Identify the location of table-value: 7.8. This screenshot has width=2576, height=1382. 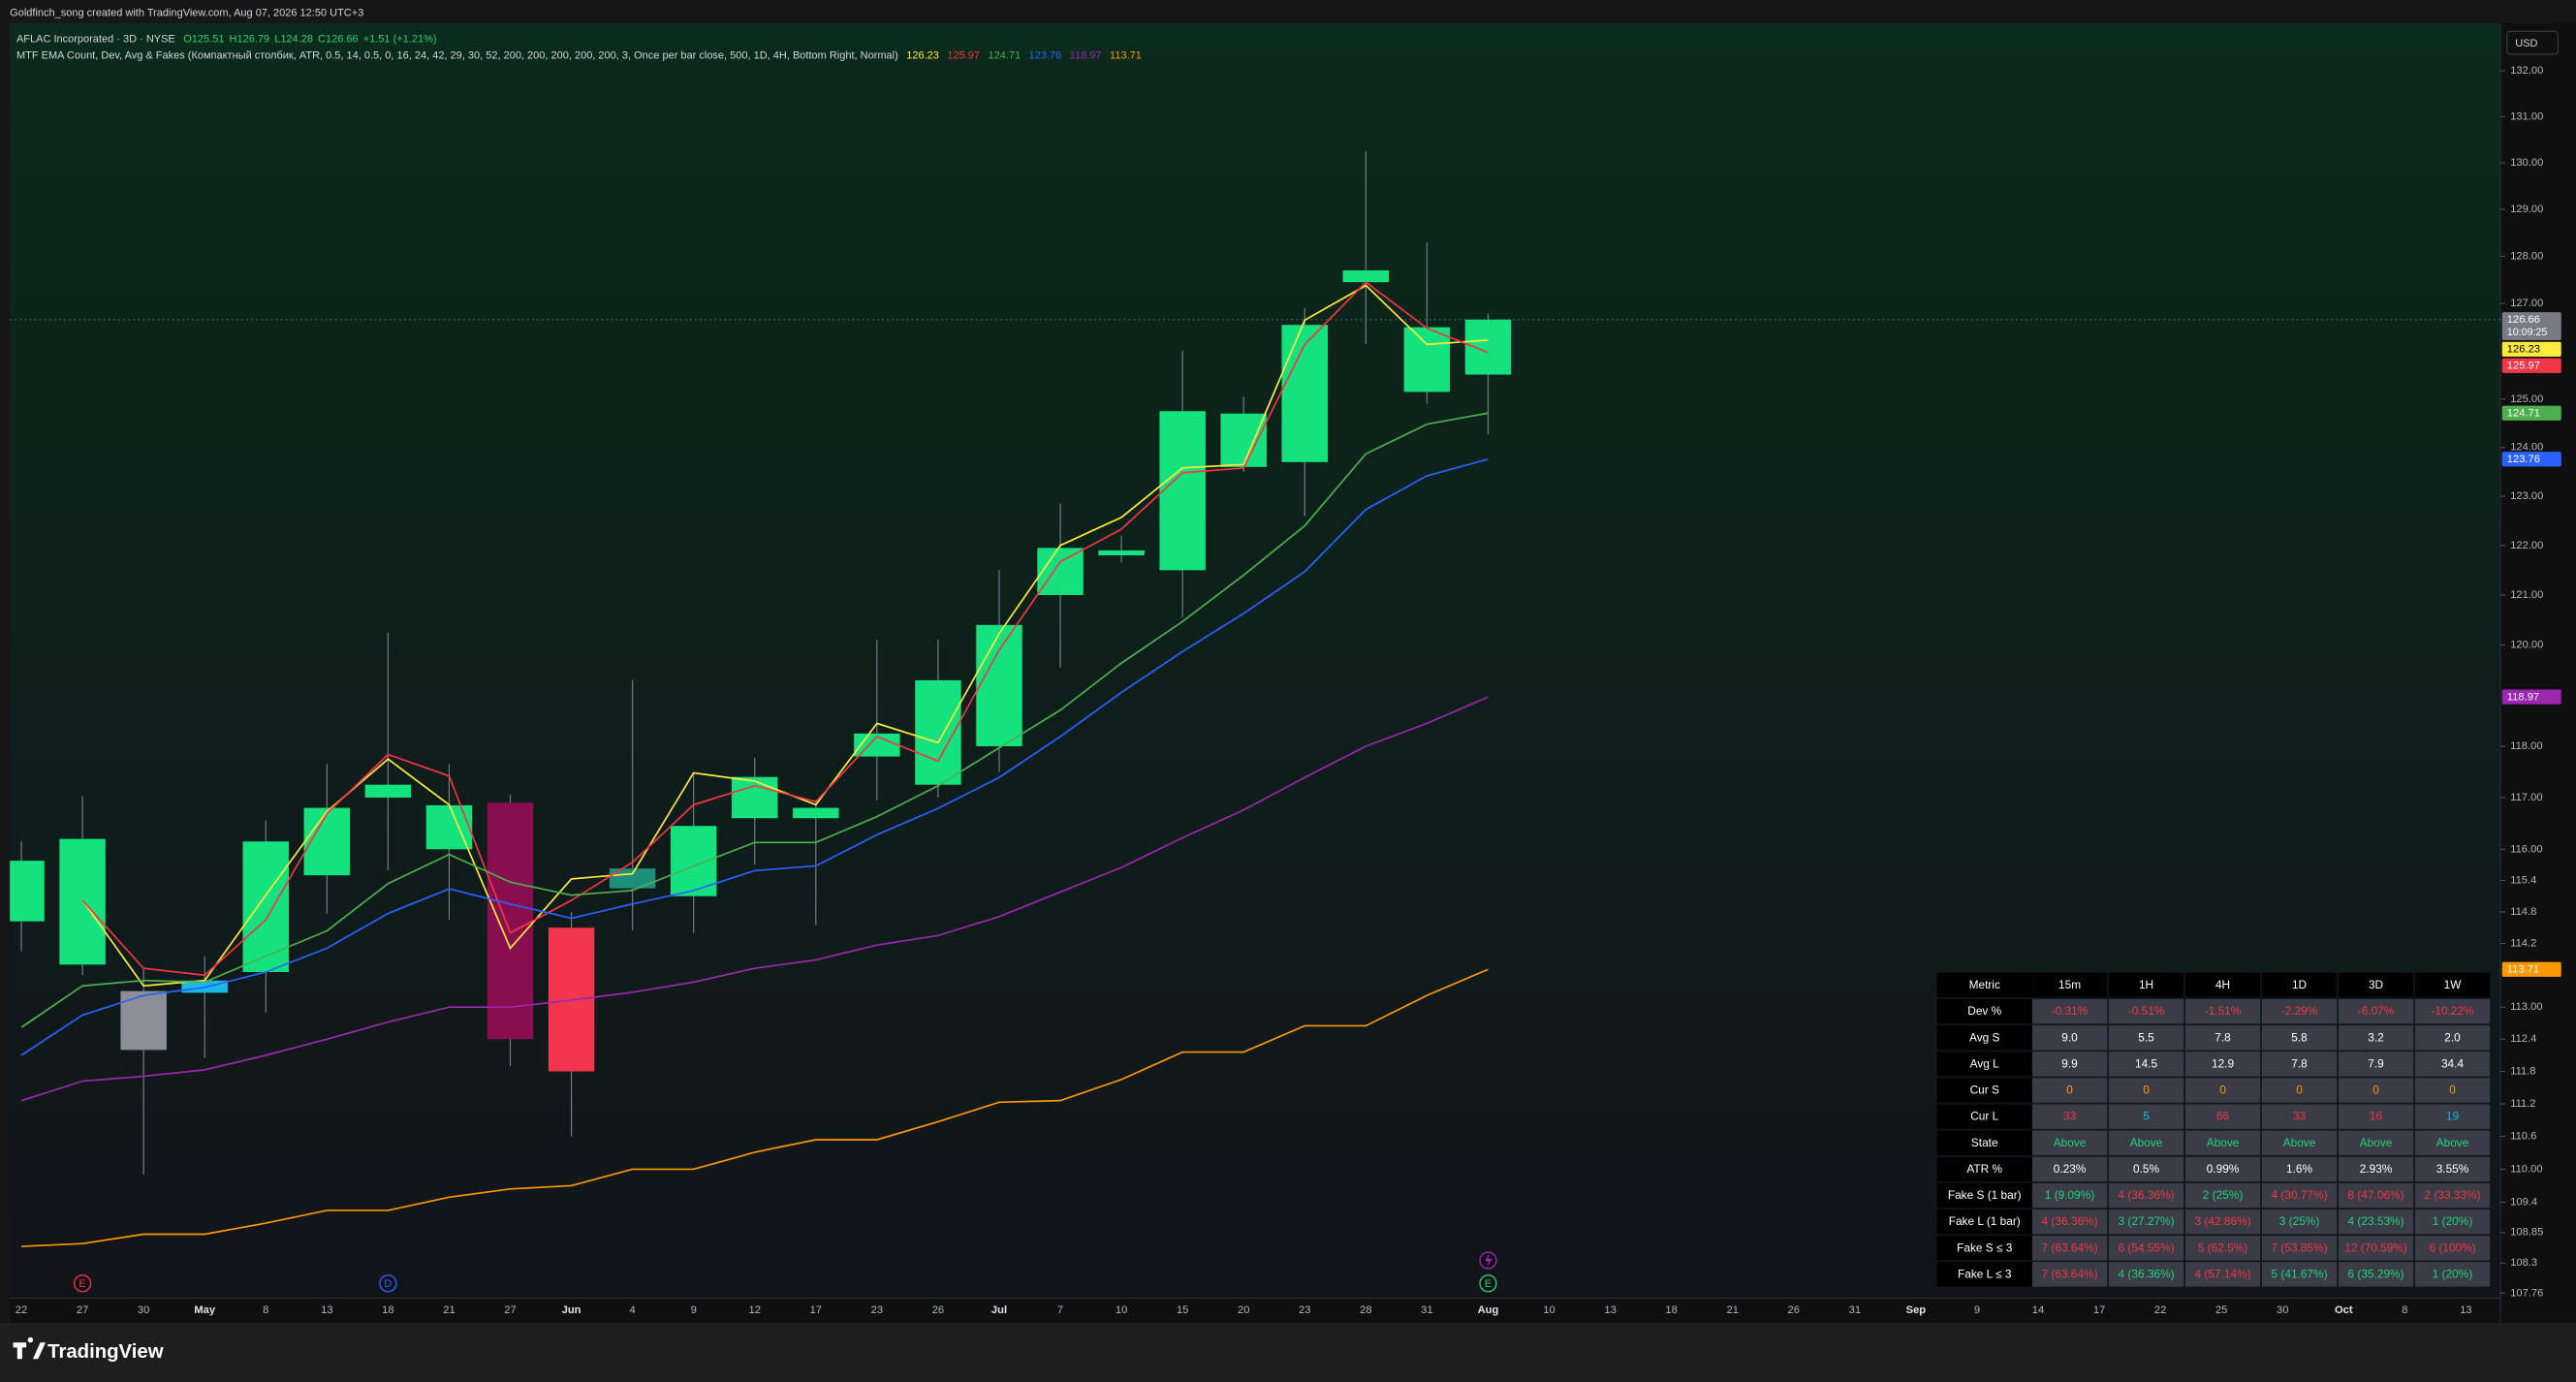
(2299, 1063).